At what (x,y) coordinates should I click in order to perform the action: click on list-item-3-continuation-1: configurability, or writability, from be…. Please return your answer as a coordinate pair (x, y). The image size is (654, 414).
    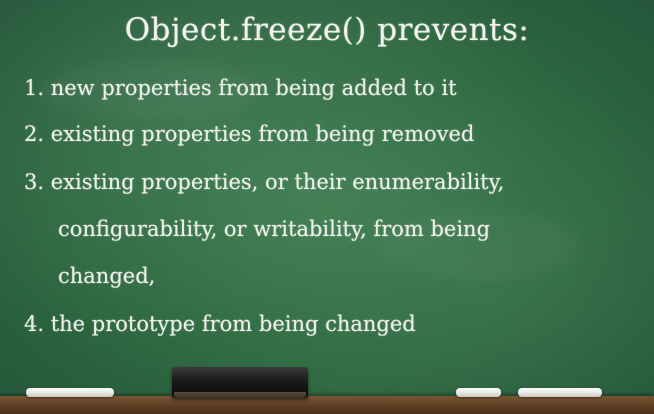
    Looking at the image, I should click on (274, 229).